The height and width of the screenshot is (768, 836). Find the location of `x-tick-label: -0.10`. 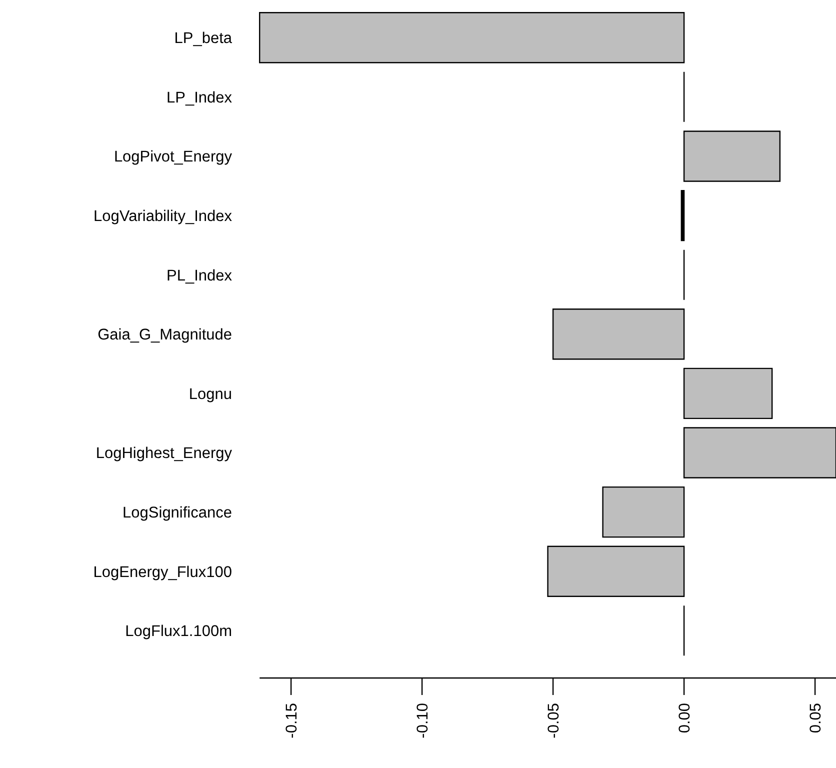

x-tick-label: -0.10 is located at coordinates (423, 720).